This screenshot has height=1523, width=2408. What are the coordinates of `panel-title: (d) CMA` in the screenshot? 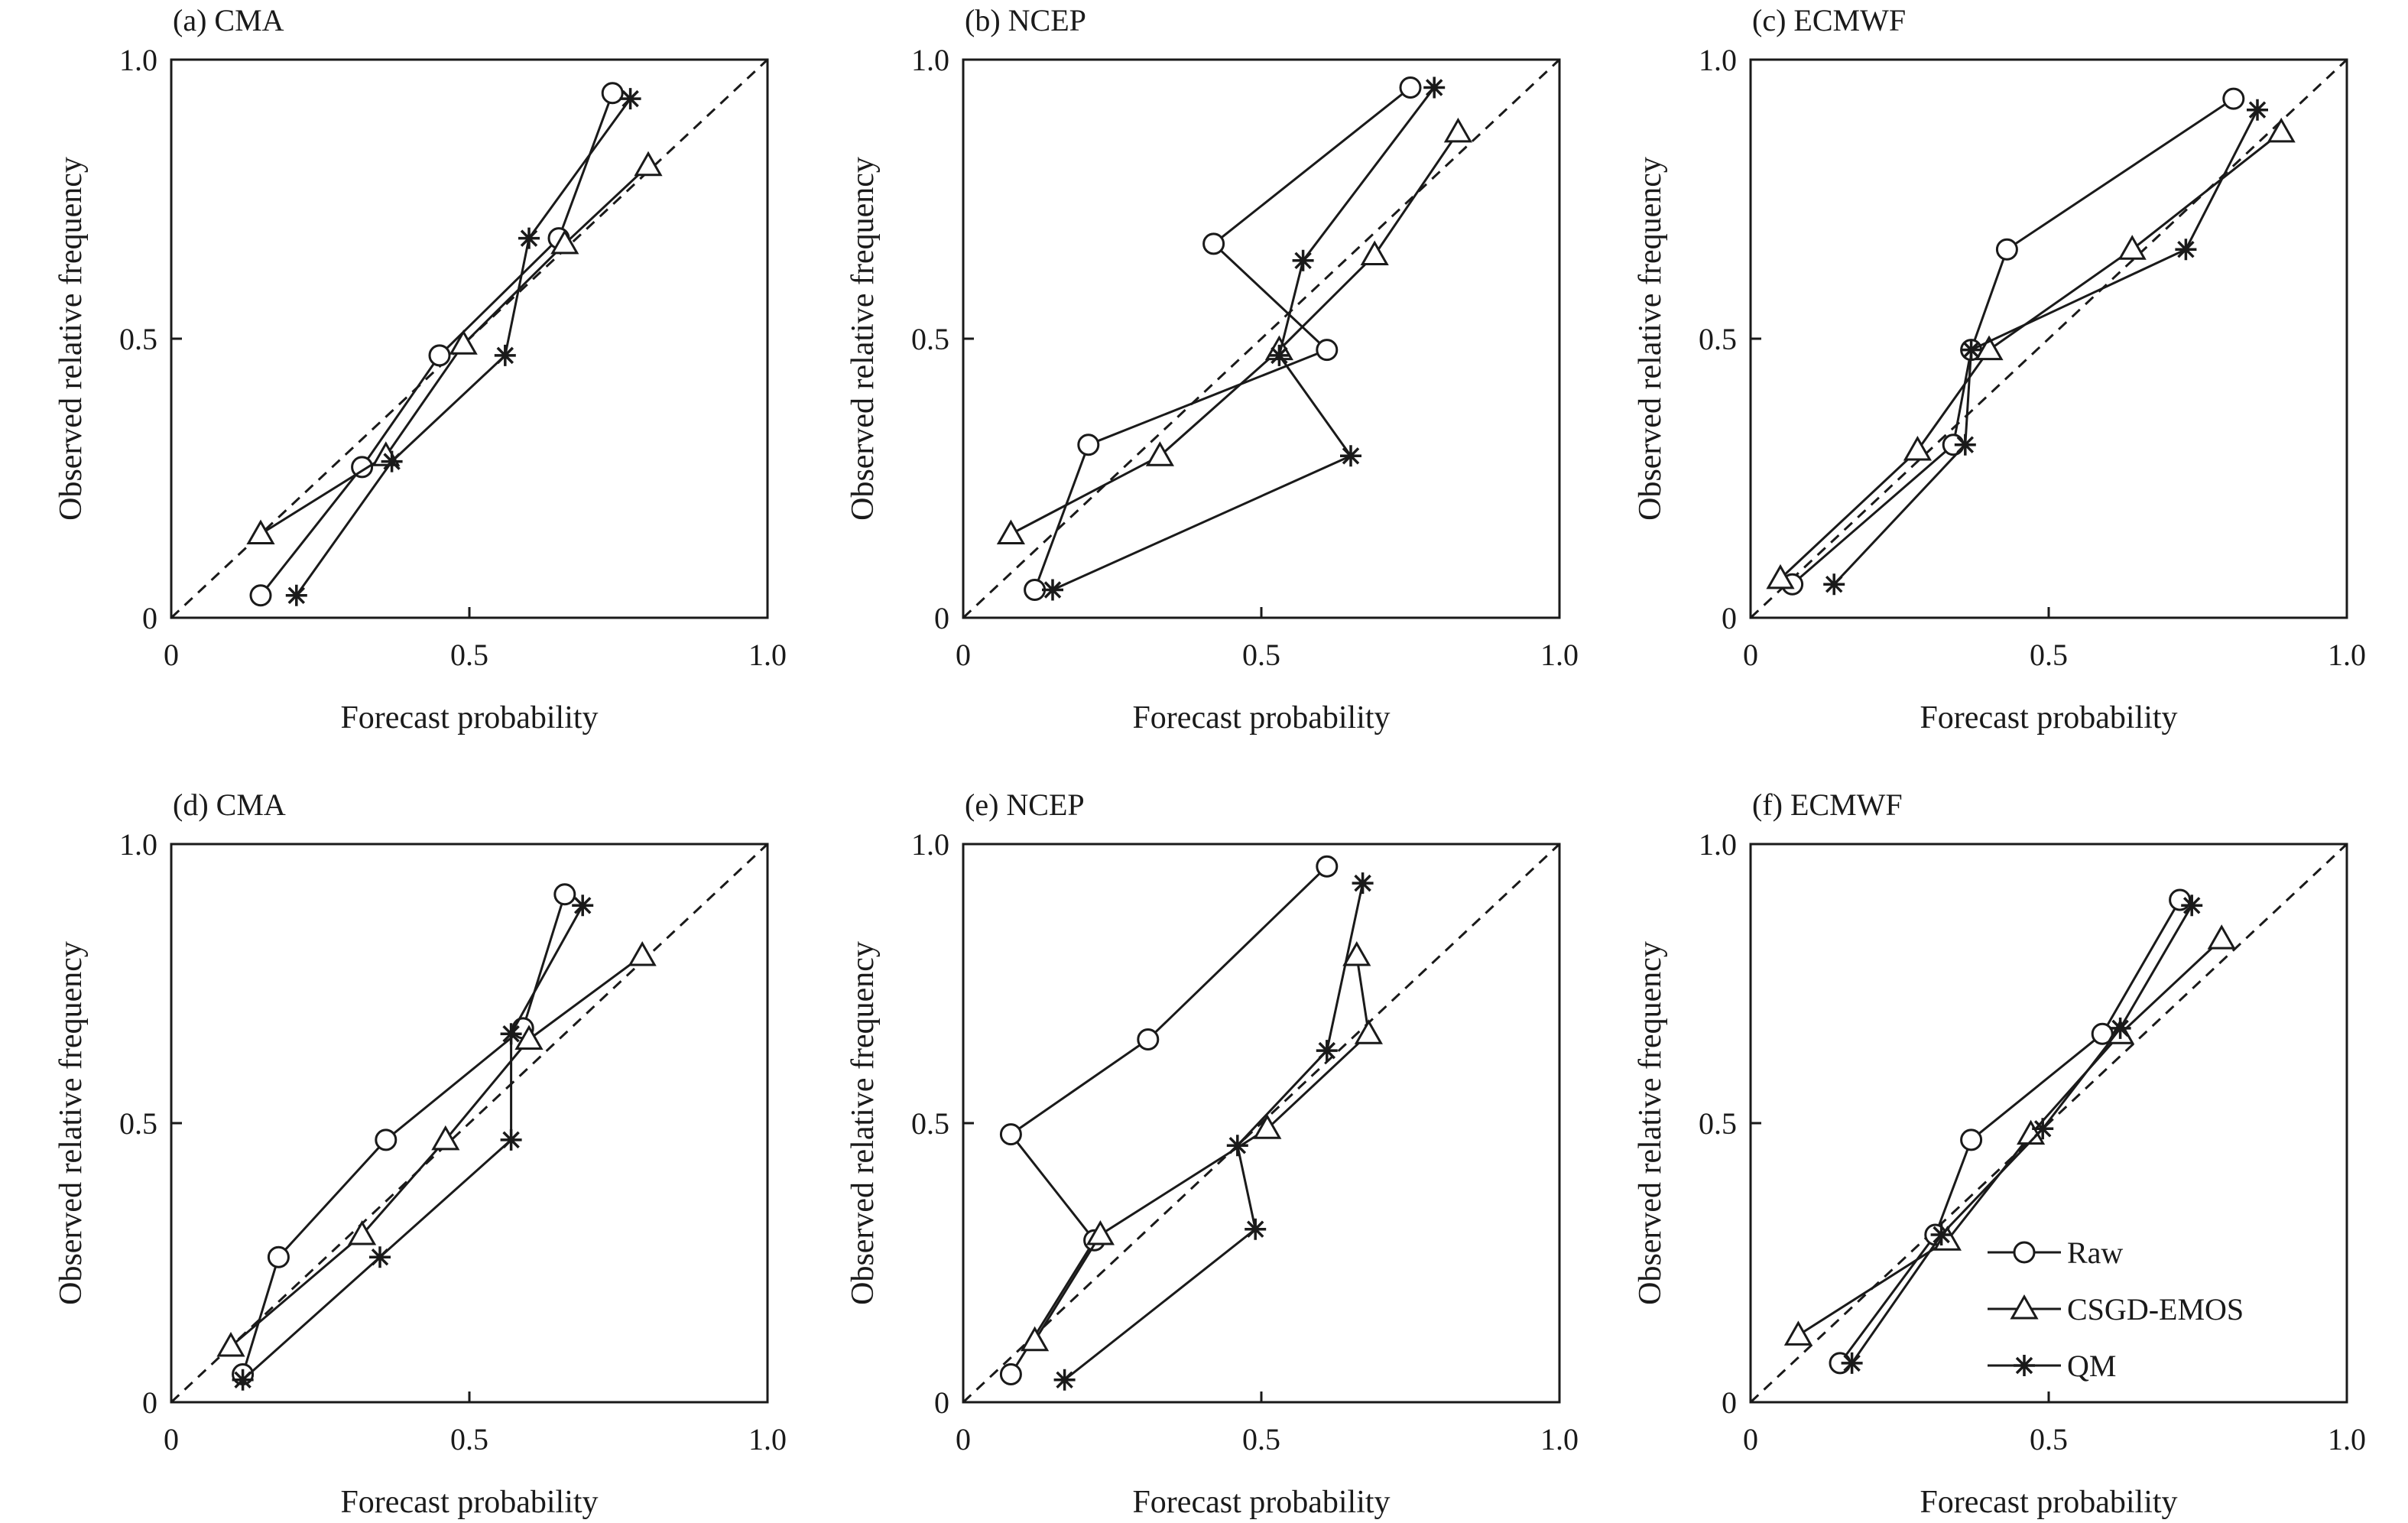 It's located at (230, 804).